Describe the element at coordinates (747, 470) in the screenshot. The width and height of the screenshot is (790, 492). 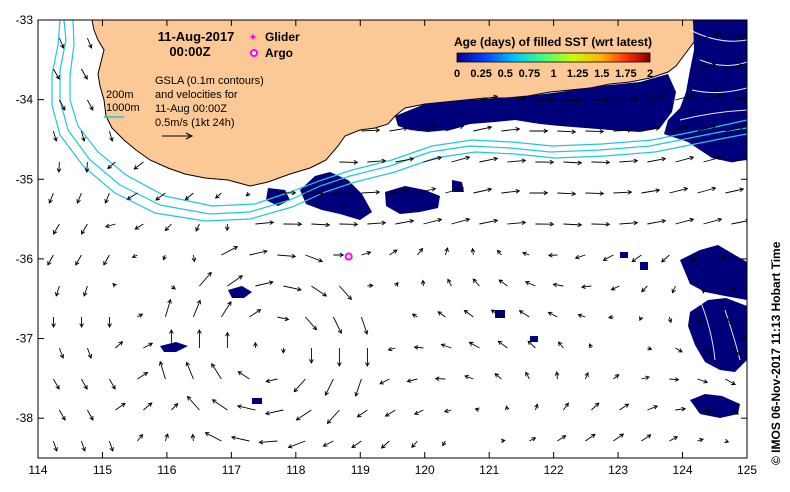
I see `x-tick-label: 125` at that location.